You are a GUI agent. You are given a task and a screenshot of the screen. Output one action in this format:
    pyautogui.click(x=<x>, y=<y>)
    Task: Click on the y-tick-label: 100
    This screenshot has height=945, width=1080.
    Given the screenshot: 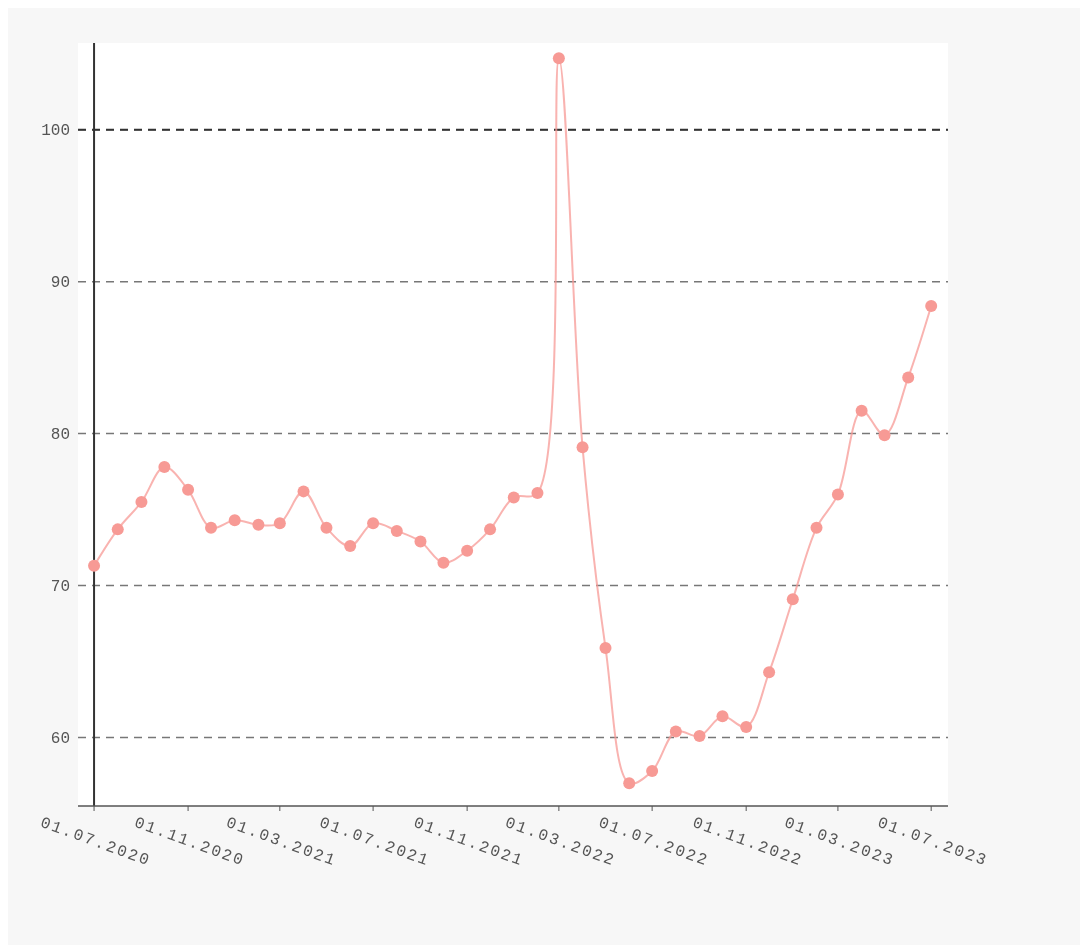 What is the action you would take?
    pyautogui.click(x=55, y=131)
    